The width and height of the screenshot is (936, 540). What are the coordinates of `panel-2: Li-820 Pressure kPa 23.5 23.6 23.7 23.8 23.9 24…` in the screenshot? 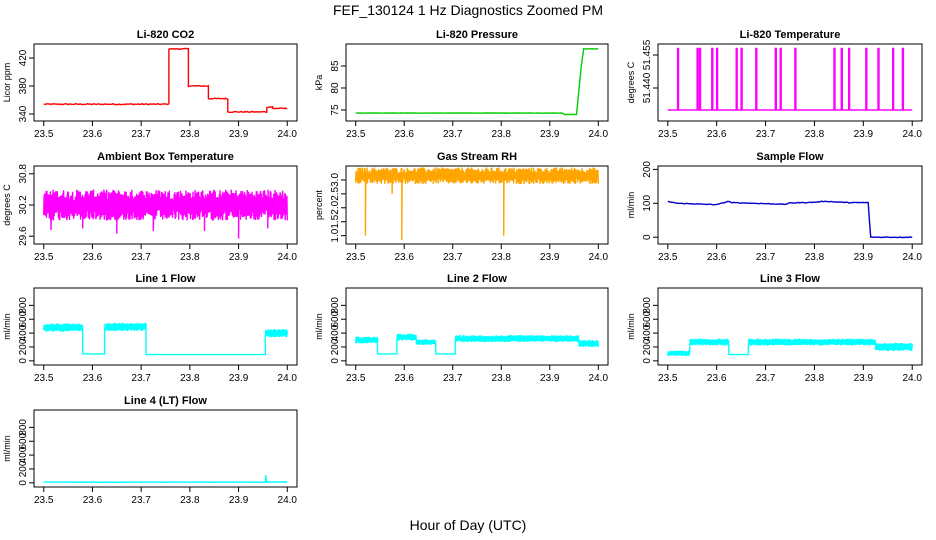 It's located at (461, 84).